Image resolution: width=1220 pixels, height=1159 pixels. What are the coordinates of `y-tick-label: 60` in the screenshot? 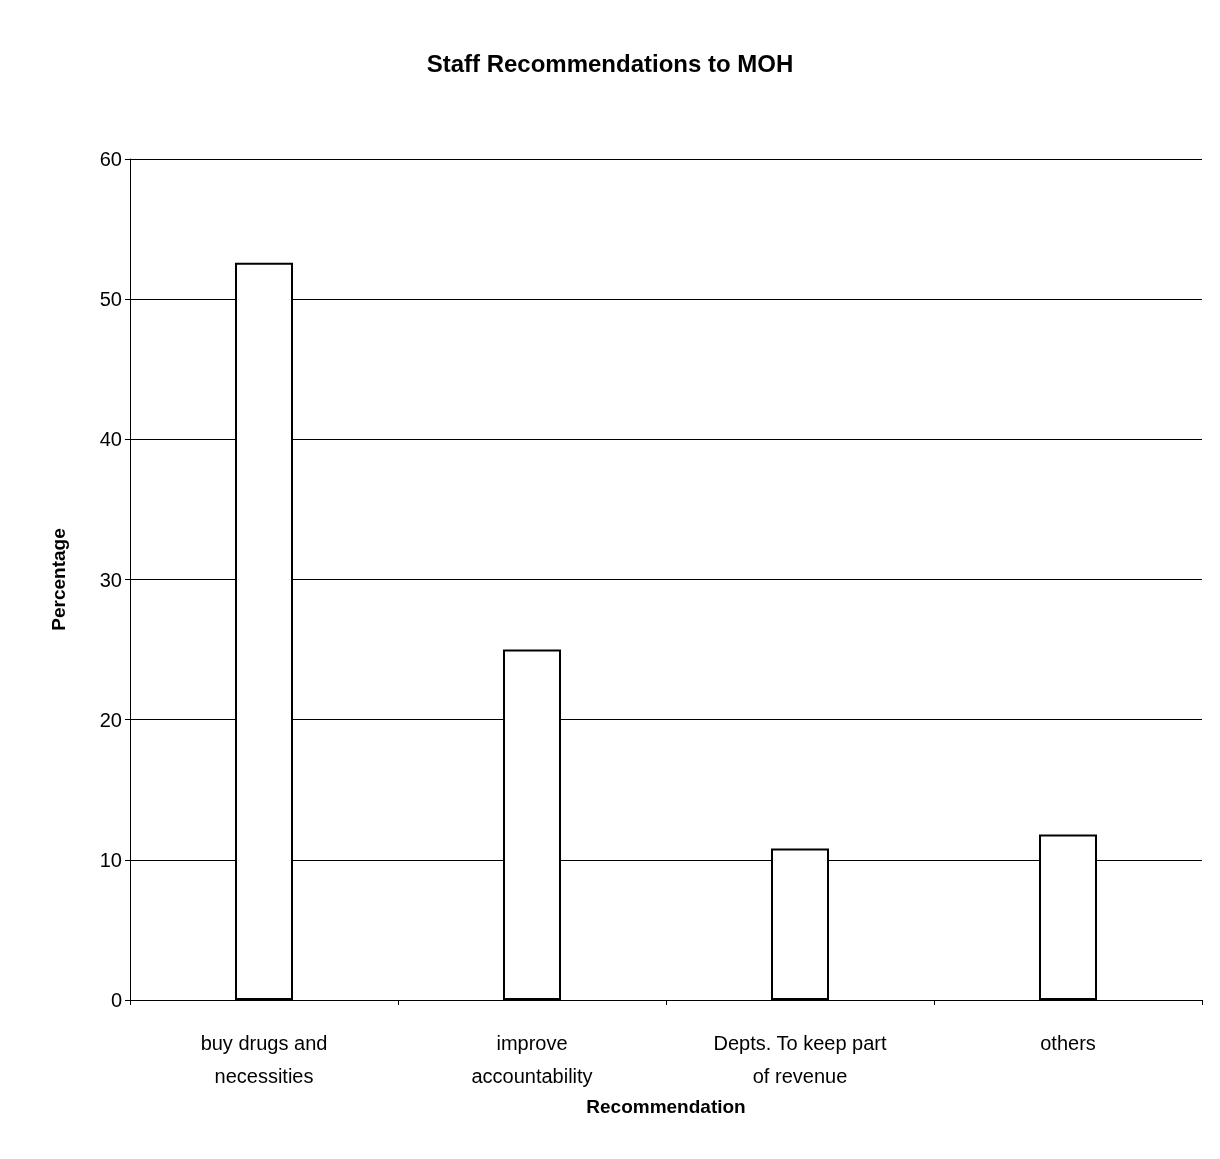 It's located at (110, 159).